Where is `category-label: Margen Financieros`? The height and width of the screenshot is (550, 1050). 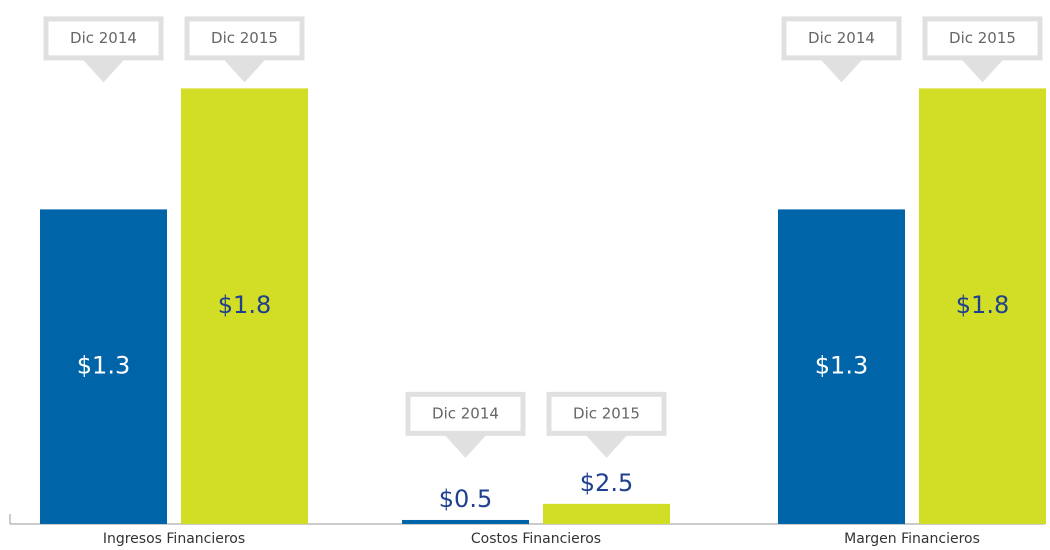
category-label: Margen Financieros is located at coordinates (912, 539).